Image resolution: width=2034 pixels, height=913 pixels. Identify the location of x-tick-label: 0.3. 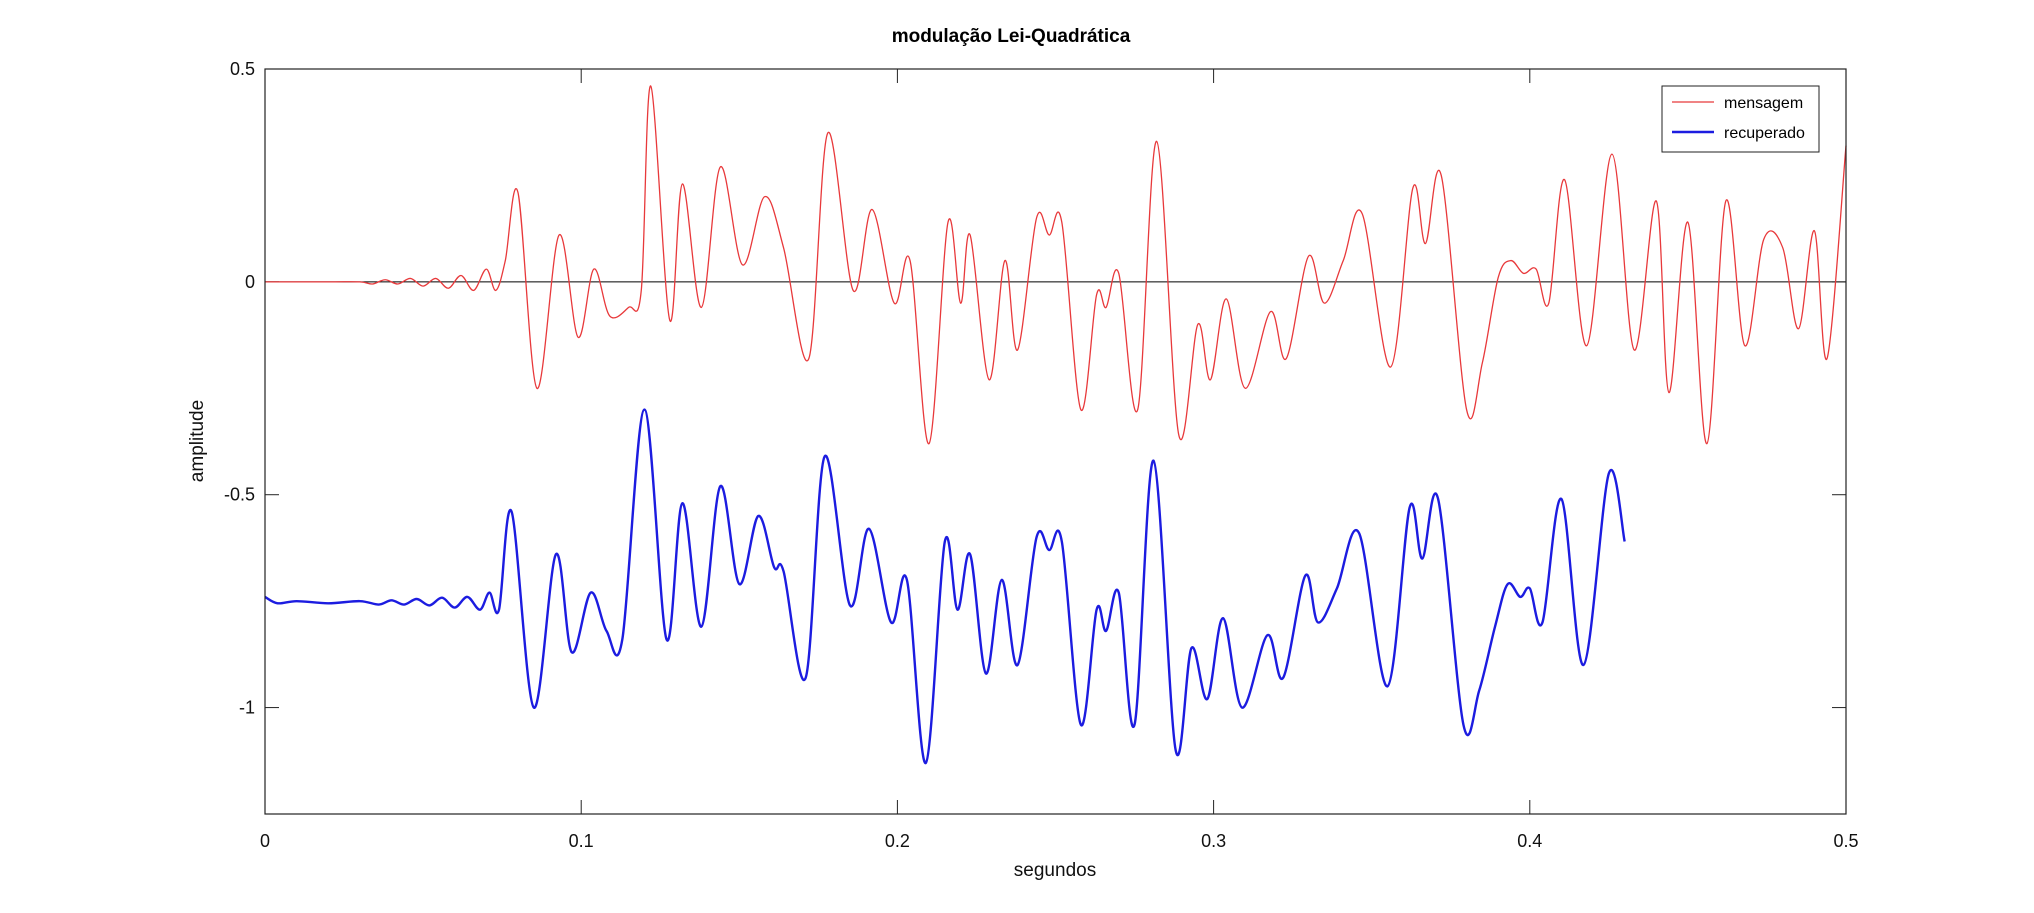
(1213, 841).